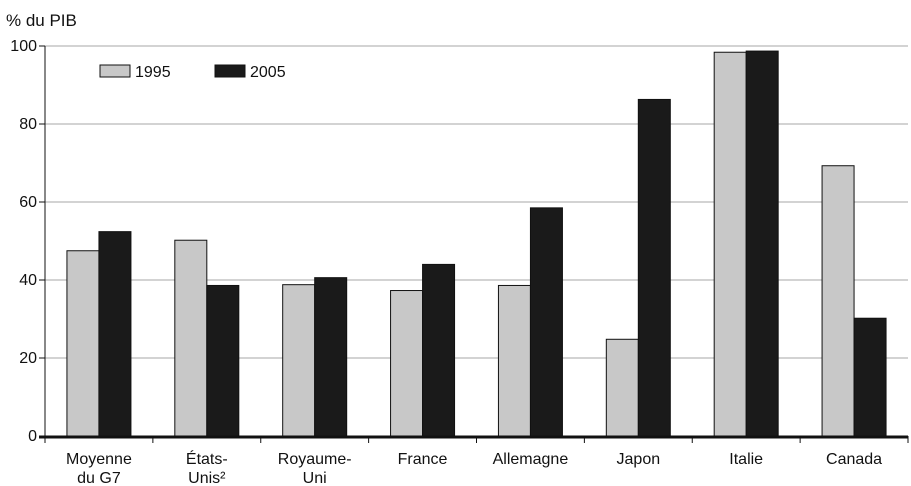 The width and height of the screenshot is (911, 486). I want to click on x-category-label-line: Moyenne, so click(99, 459).